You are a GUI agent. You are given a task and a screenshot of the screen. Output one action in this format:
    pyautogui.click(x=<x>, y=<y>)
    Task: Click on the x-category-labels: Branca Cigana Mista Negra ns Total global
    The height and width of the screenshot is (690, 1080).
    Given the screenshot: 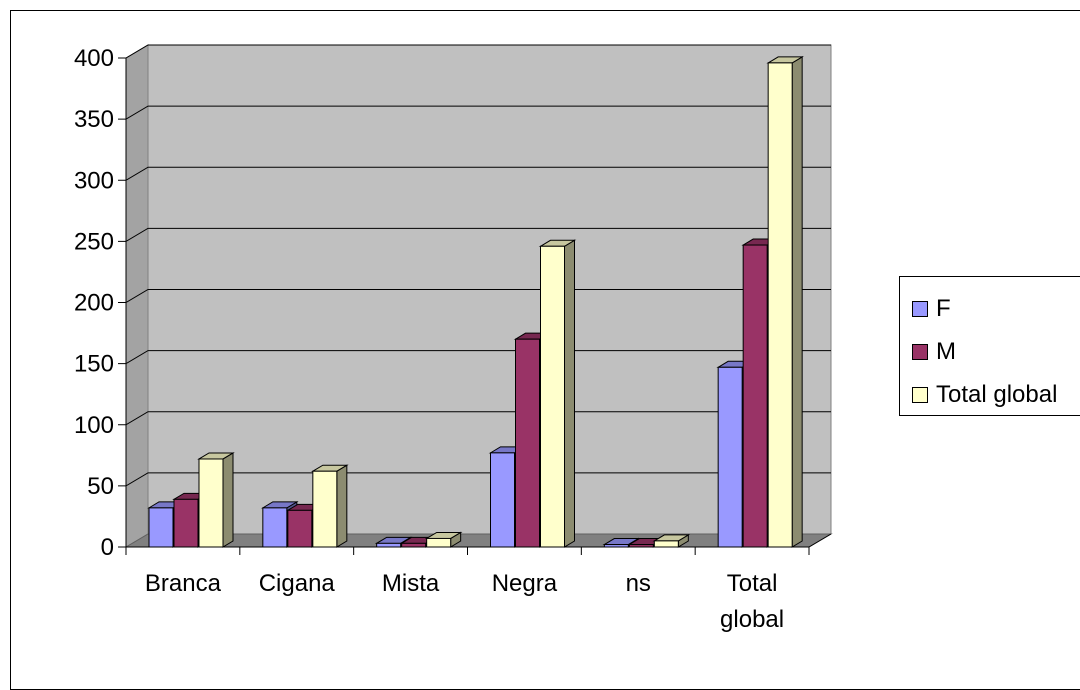 What is the action you would take?
    pyautogui.click(x=464, y=601)
    